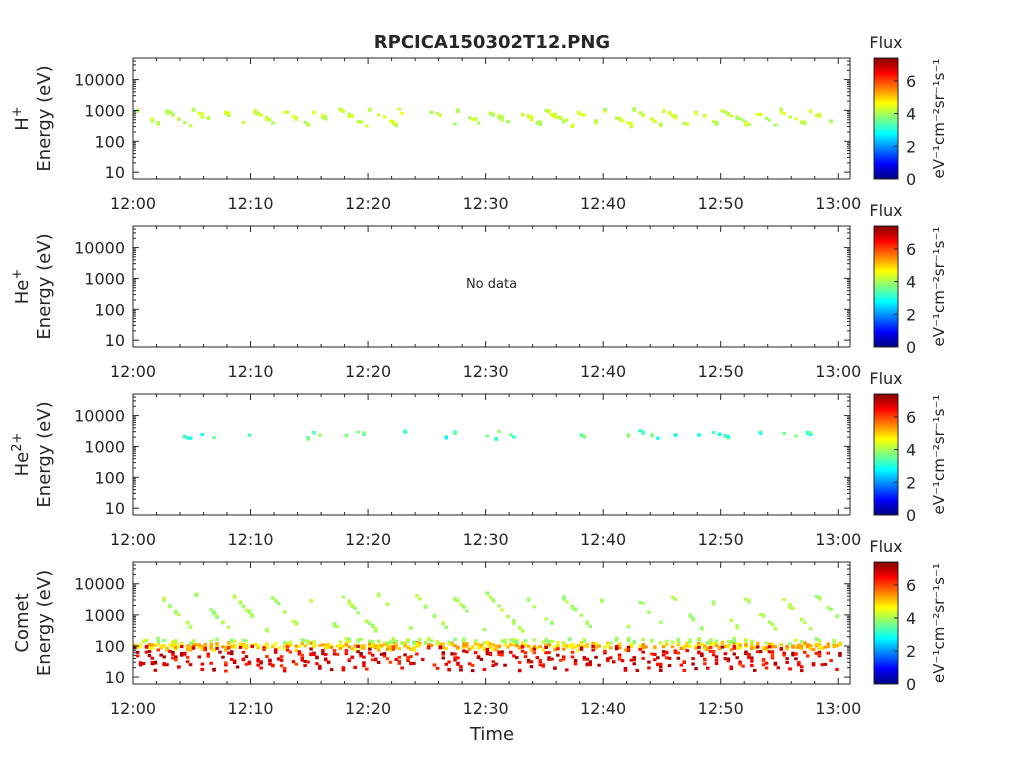  I want to click on colorbar-tick-label: 4, so click(911, 114).